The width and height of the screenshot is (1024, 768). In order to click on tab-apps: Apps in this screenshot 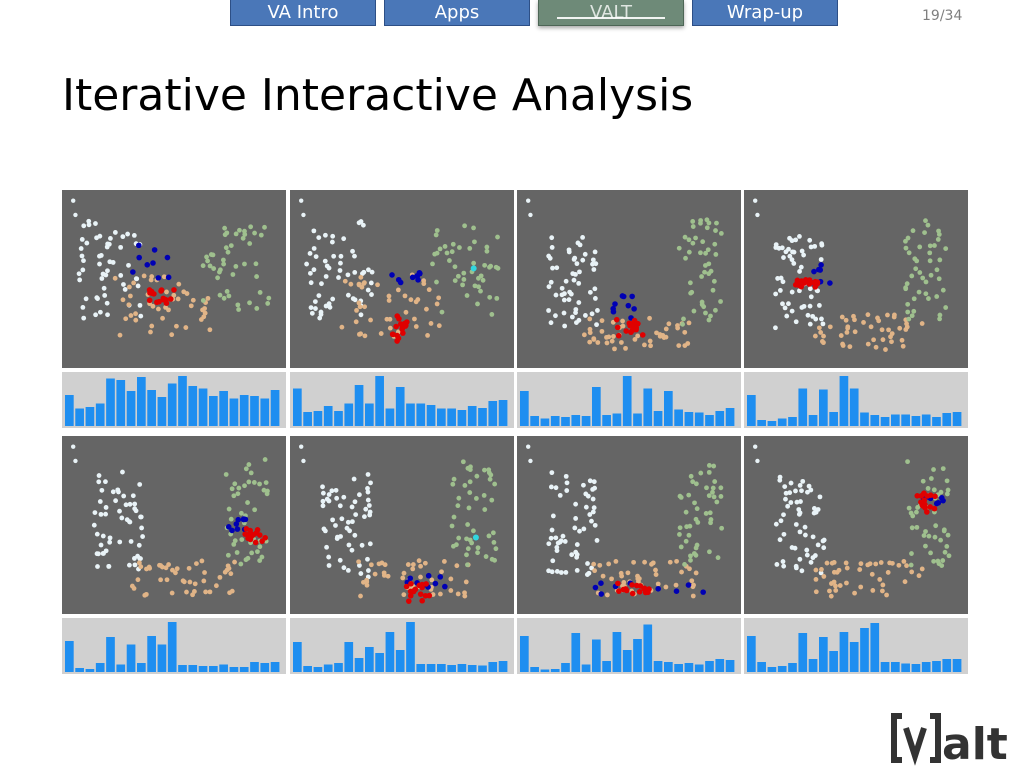, I will do `click(457, 13)`.